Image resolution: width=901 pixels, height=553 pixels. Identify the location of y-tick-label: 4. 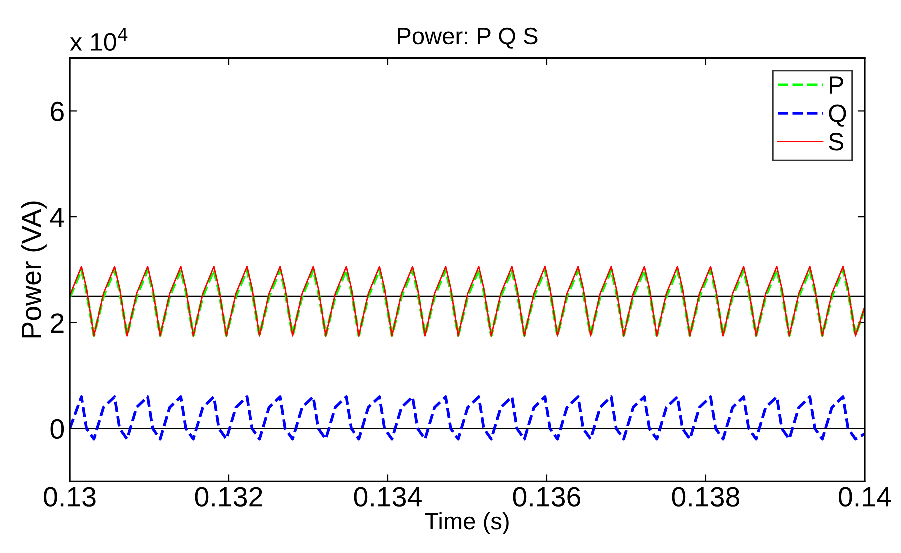
(57, 218).